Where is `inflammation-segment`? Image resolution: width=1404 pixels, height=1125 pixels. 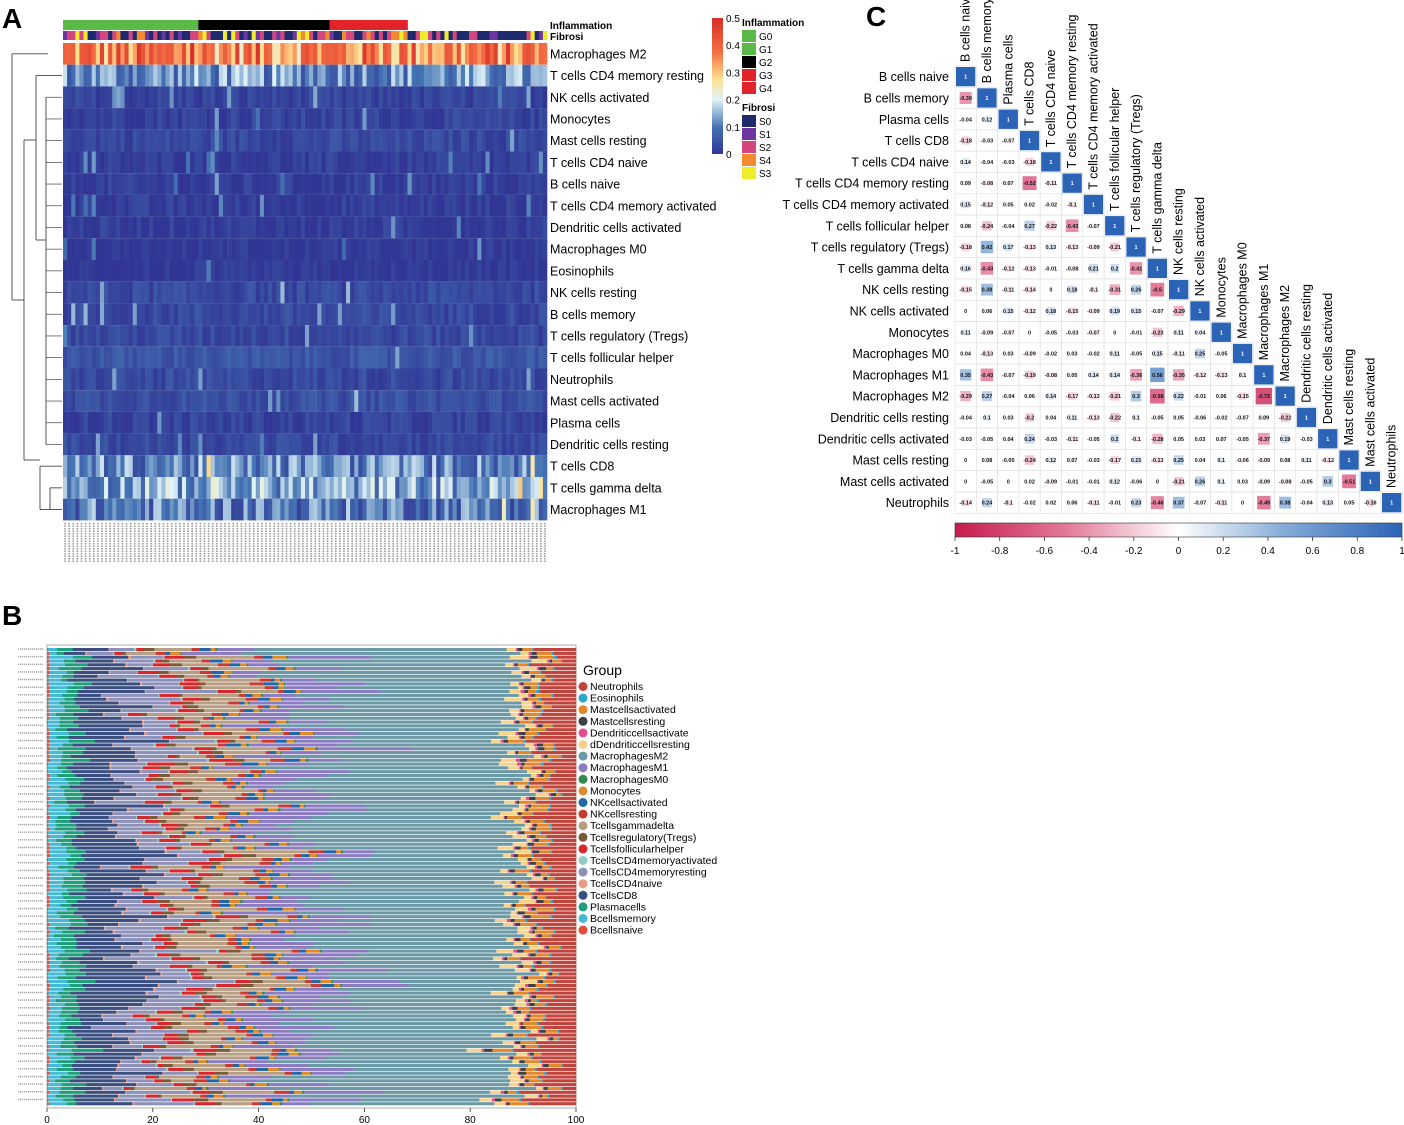
inflammation-segment is located at coordinates (264, 25).